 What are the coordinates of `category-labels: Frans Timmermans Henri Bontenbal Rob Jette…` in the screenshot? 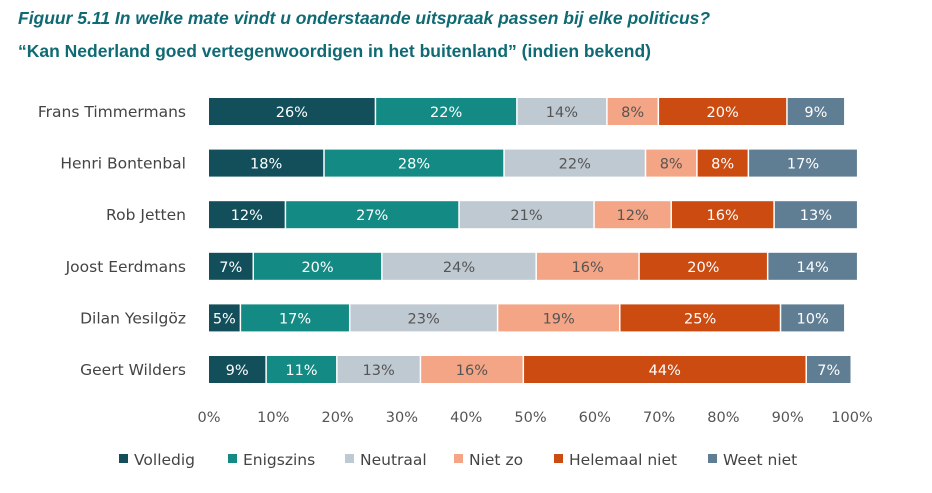 It's located at (112, 241).